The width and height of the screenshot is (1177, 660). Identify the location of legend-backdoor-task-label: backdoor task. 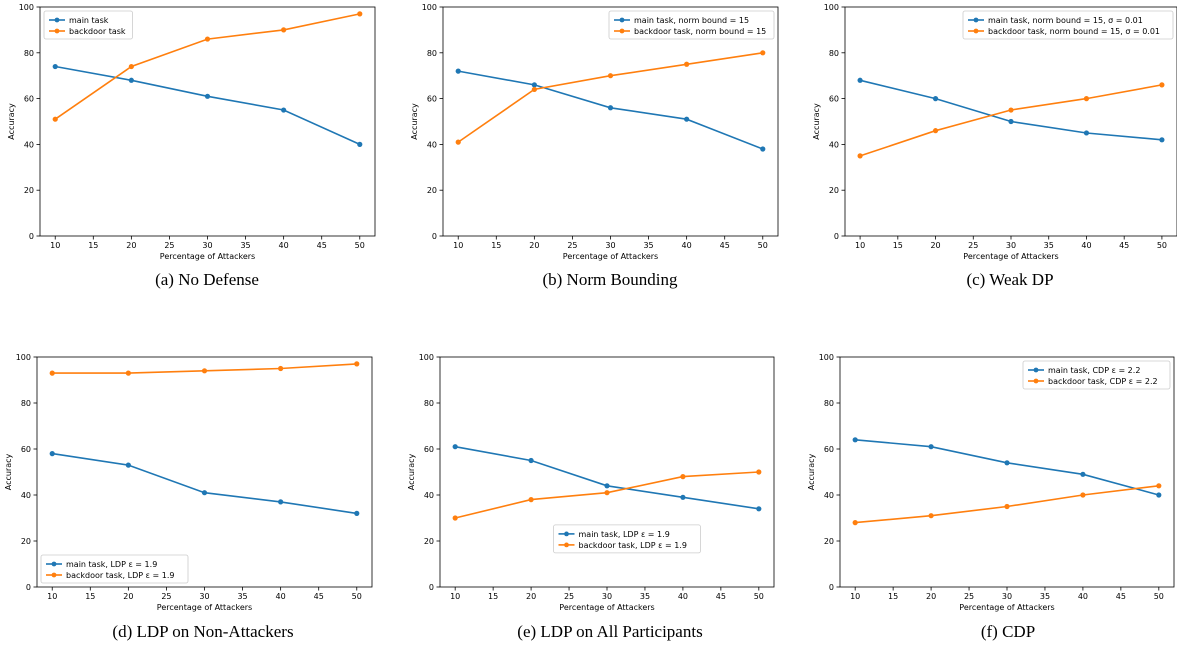
(97, 31).